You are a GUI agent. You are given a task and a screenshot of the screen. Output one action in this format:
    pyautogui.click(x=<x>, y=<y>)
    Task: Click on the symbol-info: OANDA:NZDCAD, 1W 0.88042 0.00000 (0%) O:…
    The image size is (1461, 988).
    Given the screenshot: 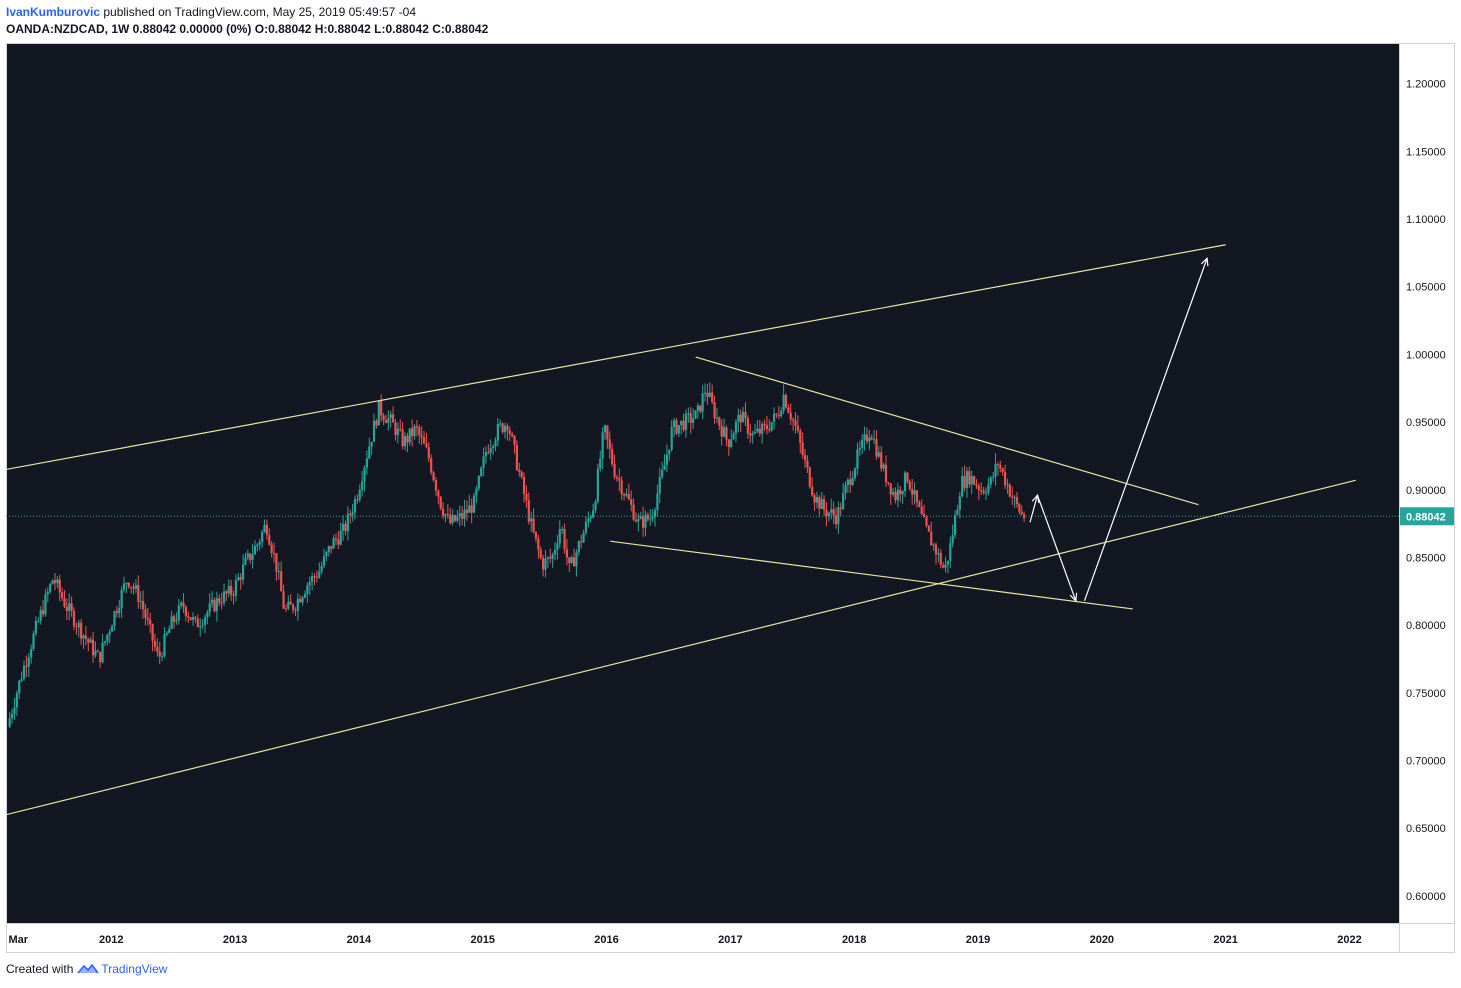 What is the action you would take?
    pyautogui.click(x=247, y=29)
    